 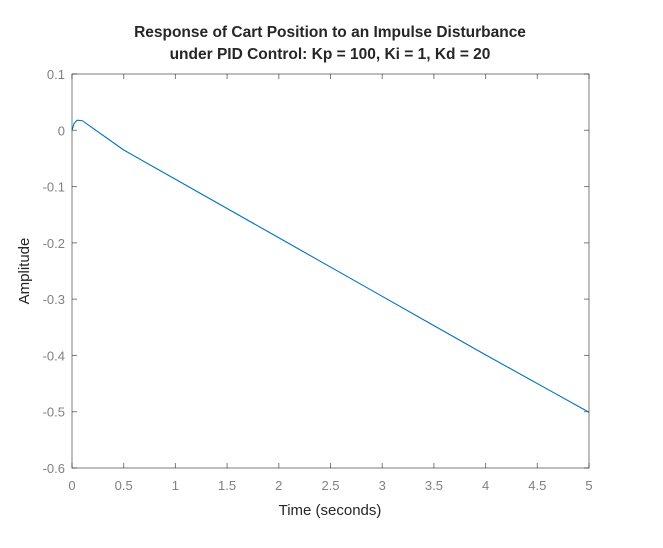 What do you see at coordinates (54, 355) in the screenshot?
I see `y-tick-label: -0.4` at bounding box center [54, 355].